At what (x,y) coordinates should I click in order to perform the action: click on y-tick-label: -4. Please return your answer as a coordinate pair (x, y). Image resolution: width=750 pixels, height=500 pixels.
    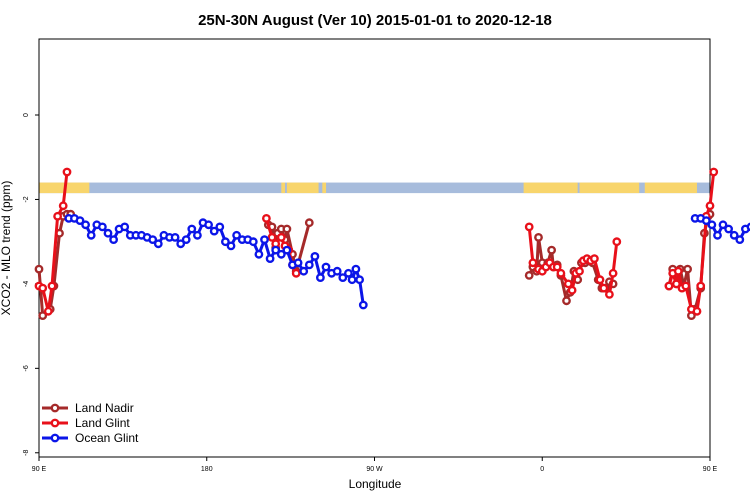
    Looking at the image, I should click on (26, 284).